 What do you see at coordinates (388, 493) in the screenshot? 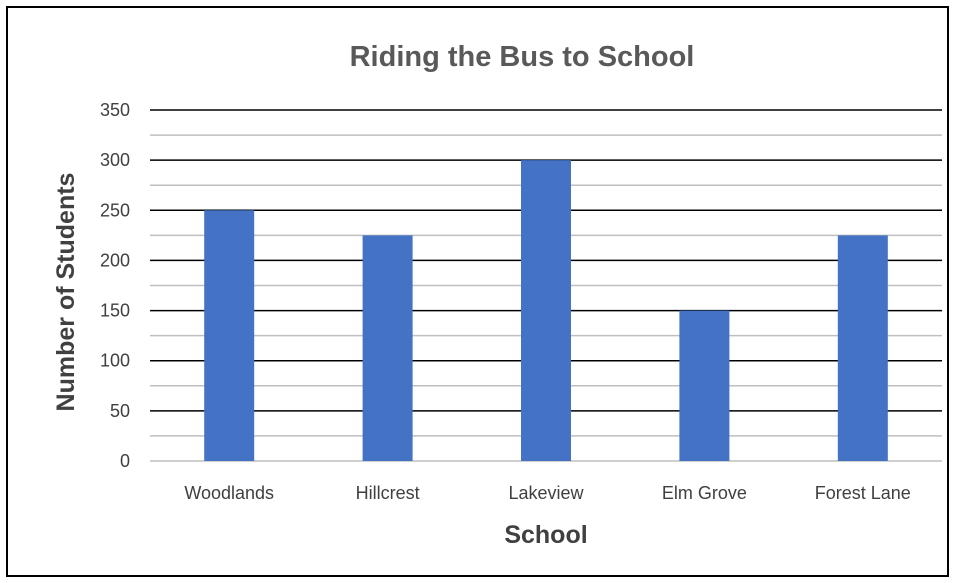
I see `x-tick-label: Hillcrest` at bounding box center [388, 493].